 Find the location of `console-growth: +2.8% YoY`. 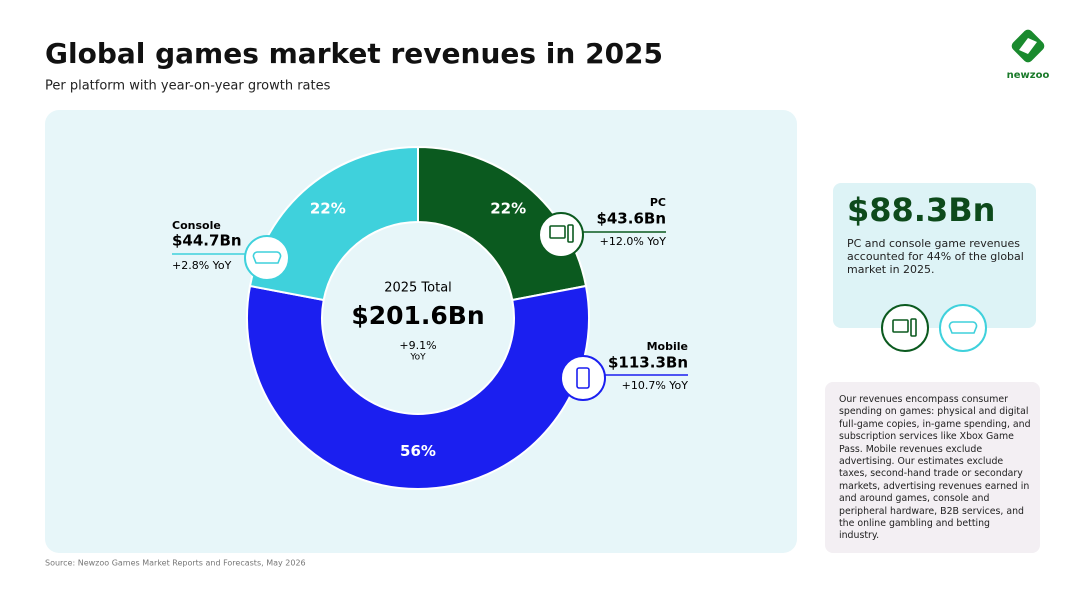

console-growth: +2.8% YoY is located at coordinates (202, 265).